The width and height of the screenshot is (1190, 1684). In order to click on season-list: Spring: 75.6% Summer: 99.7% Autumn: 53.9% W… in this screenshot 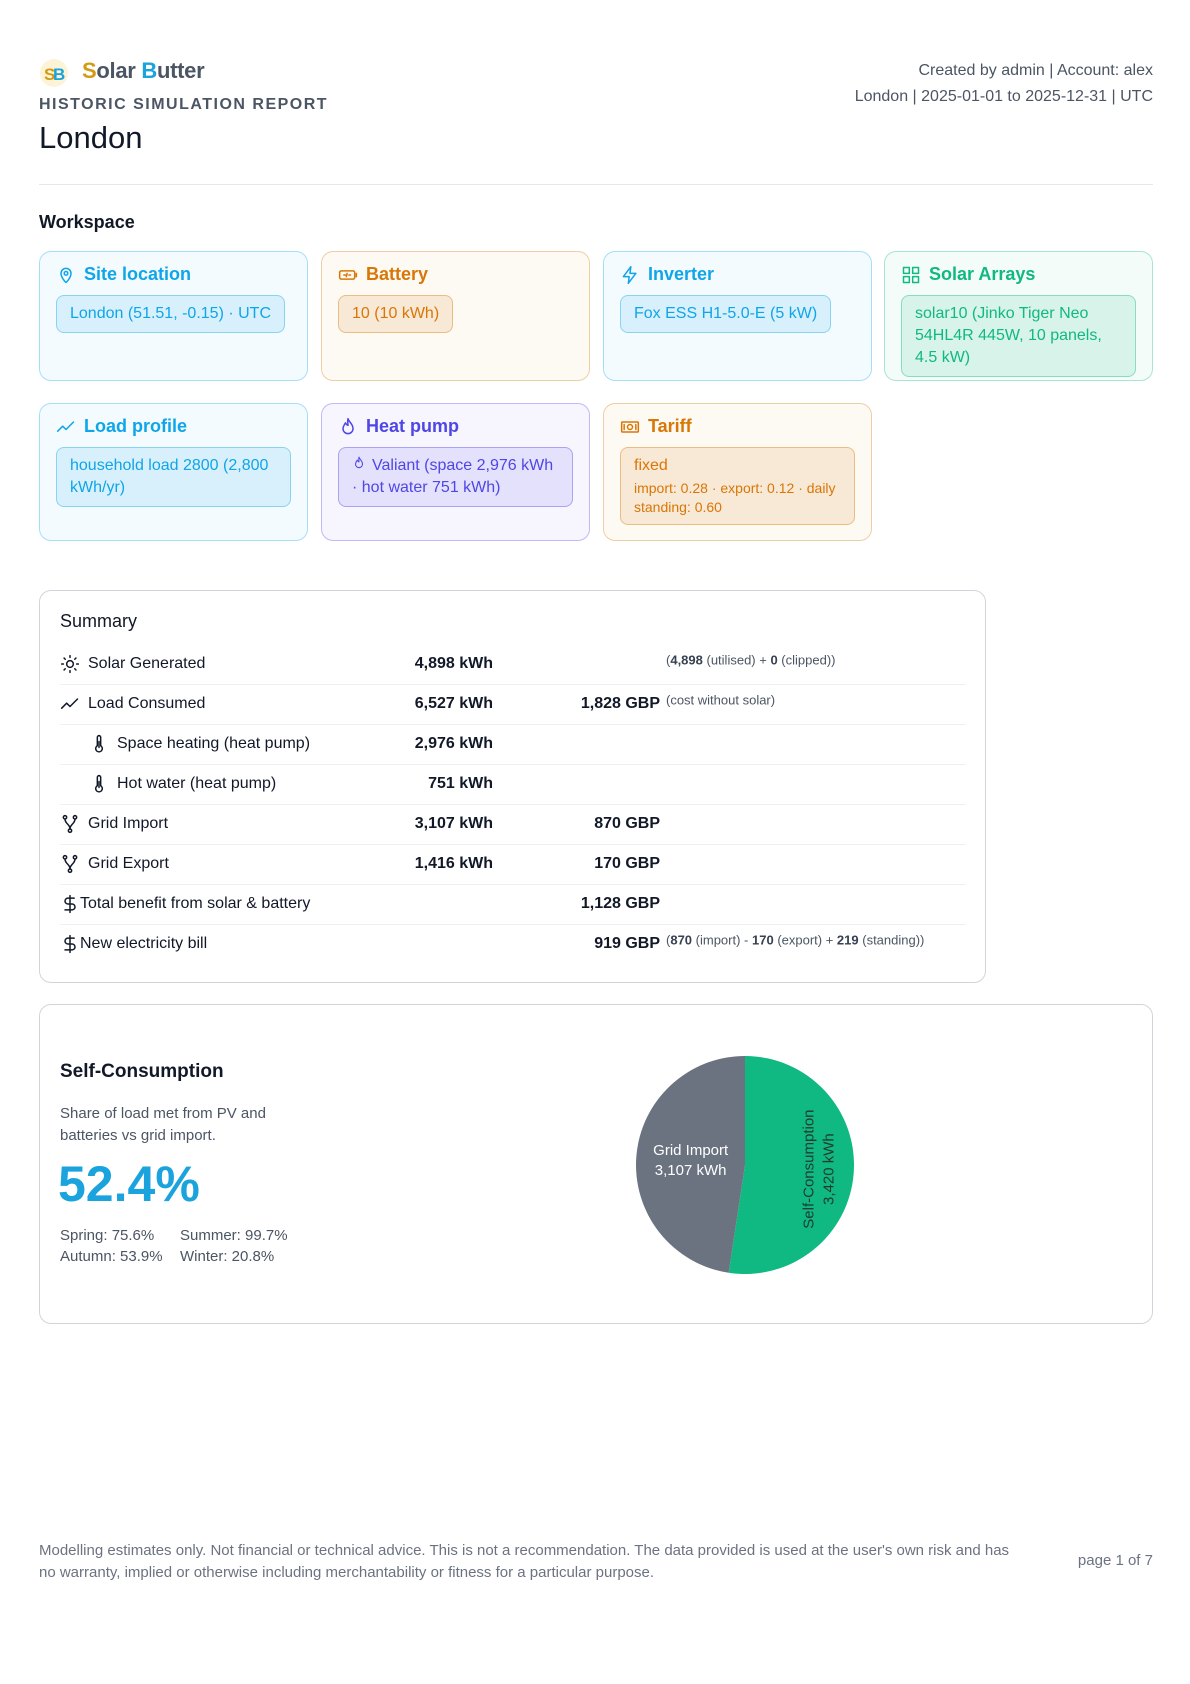, I will do `click(180, 1246)`.